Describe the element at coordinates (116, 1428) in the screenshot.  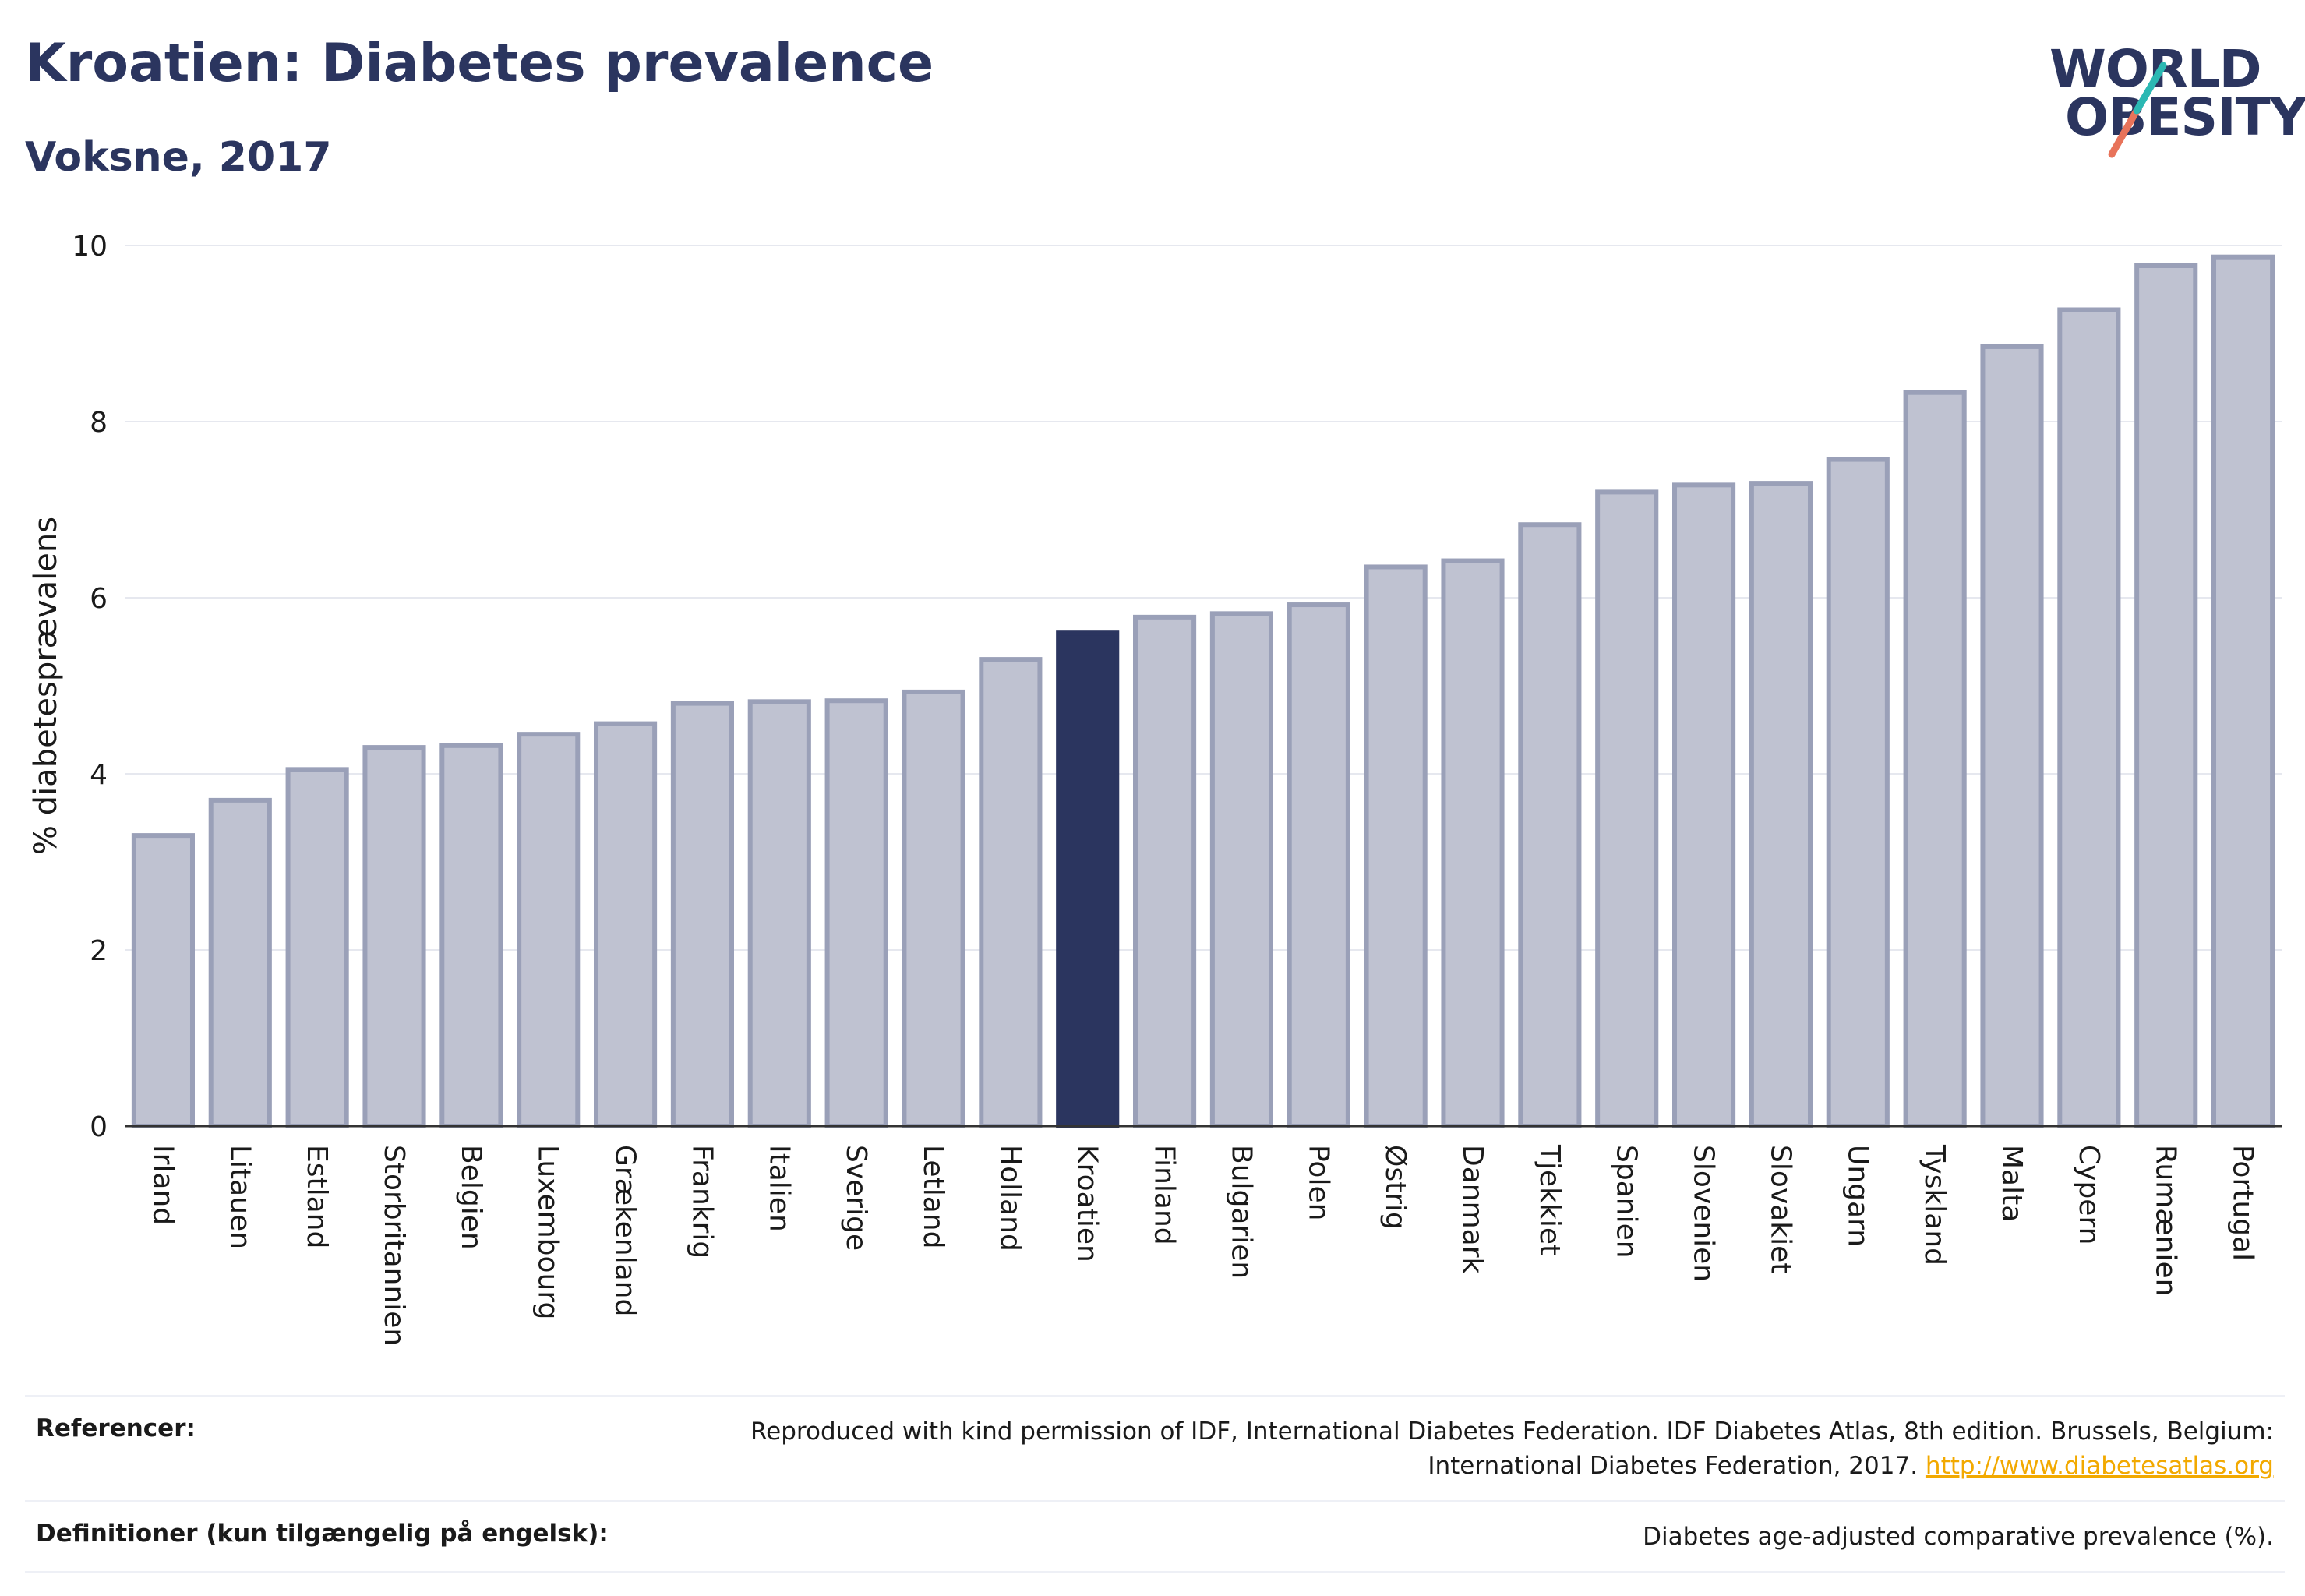
I see `references-label: Referencer:` at that location.